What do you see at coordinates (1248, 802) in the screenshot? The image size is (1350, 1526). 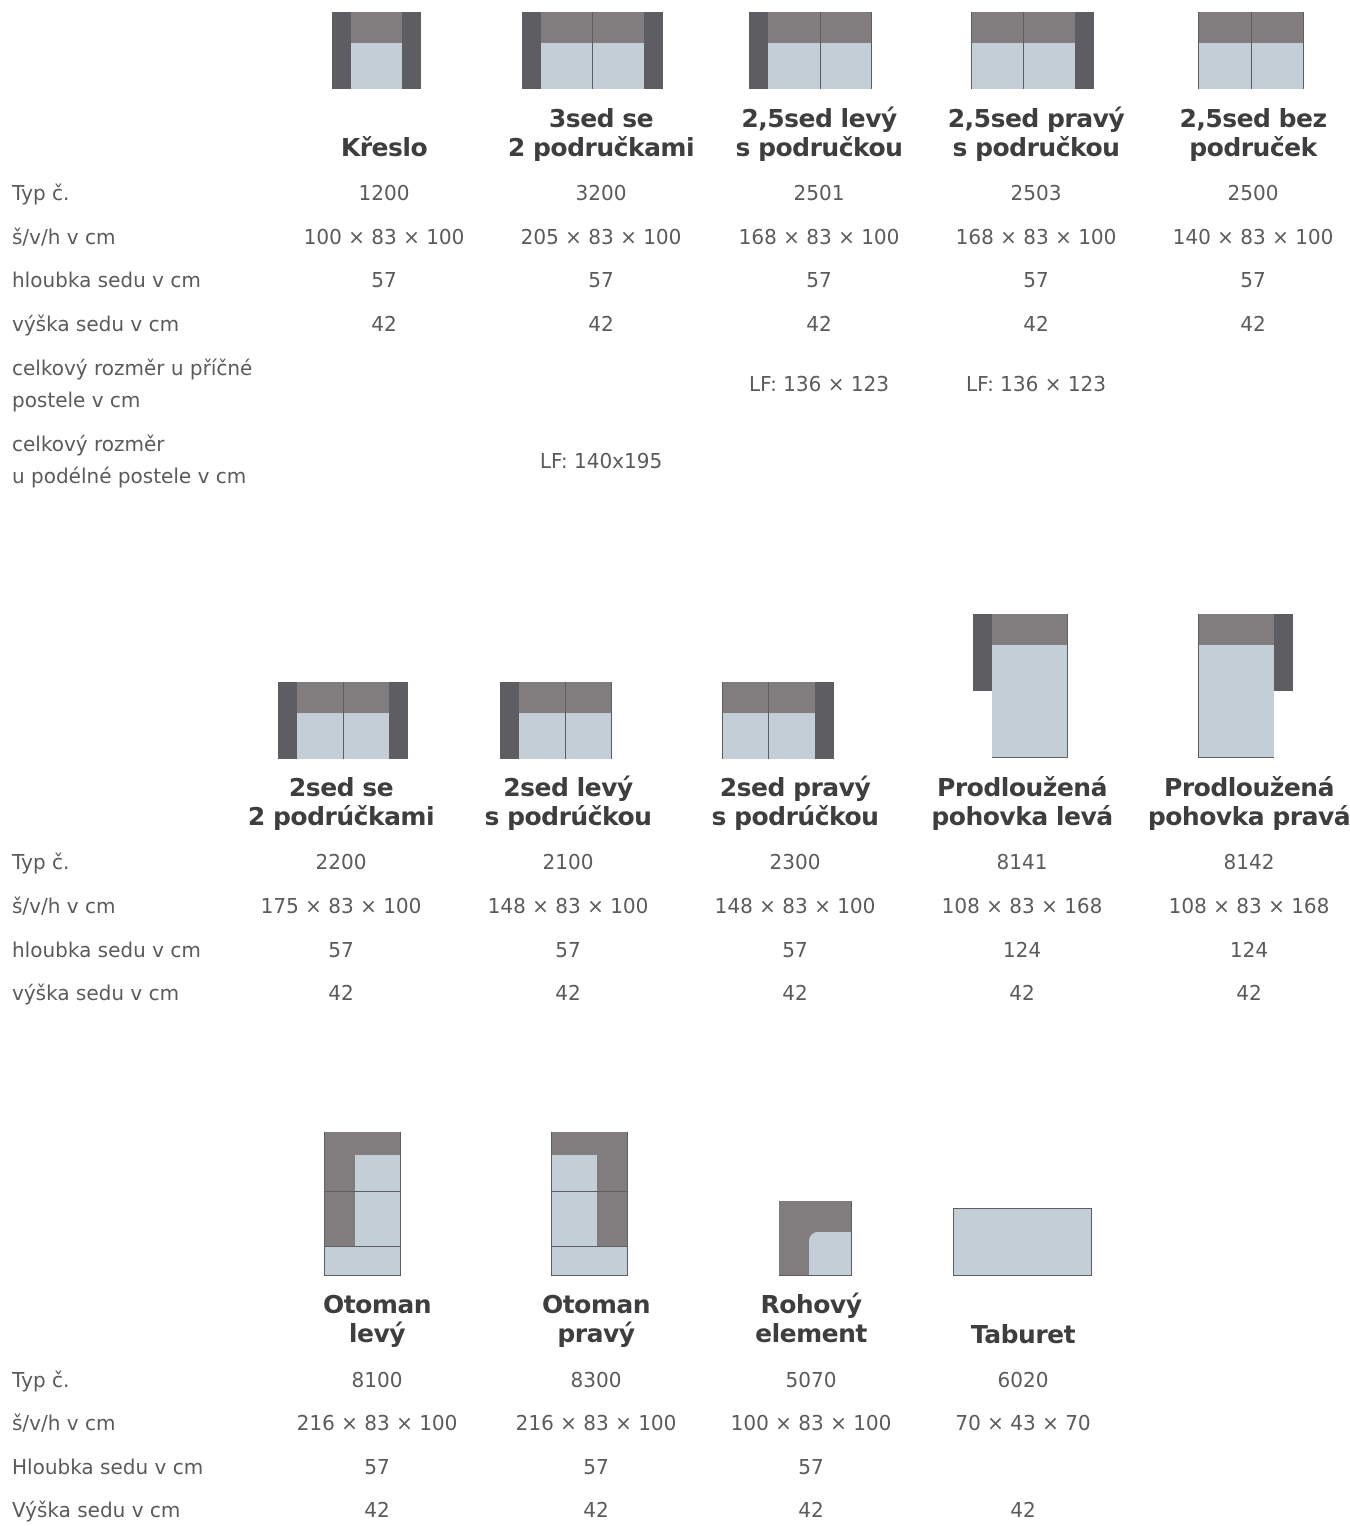 I see `product-name: Prodloužená pohovka pravá` at bounding box center [1248, 802].